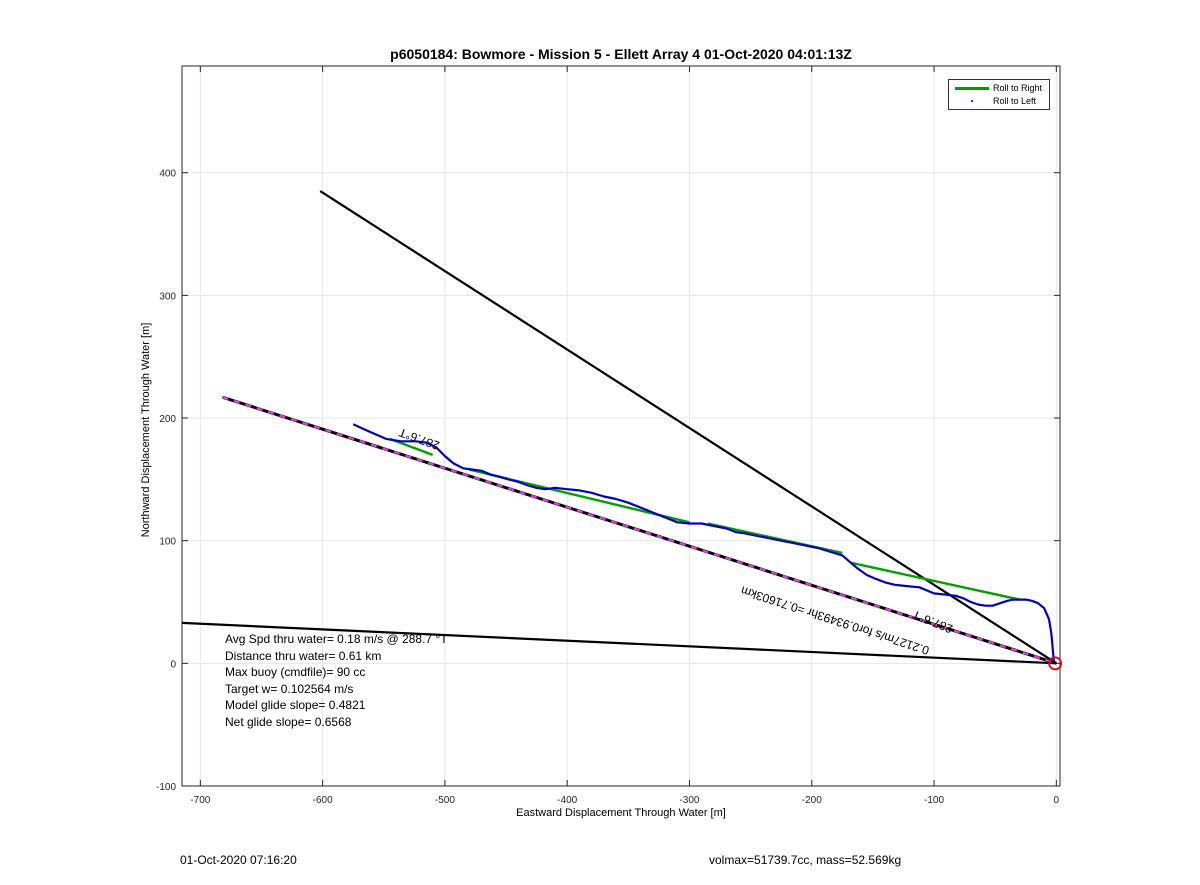 This screenshot has height=885, width=1200. What do you see at coordinates (619, 643) in the screenshot?
I see `heading-line` at bounding box center [619, 643].